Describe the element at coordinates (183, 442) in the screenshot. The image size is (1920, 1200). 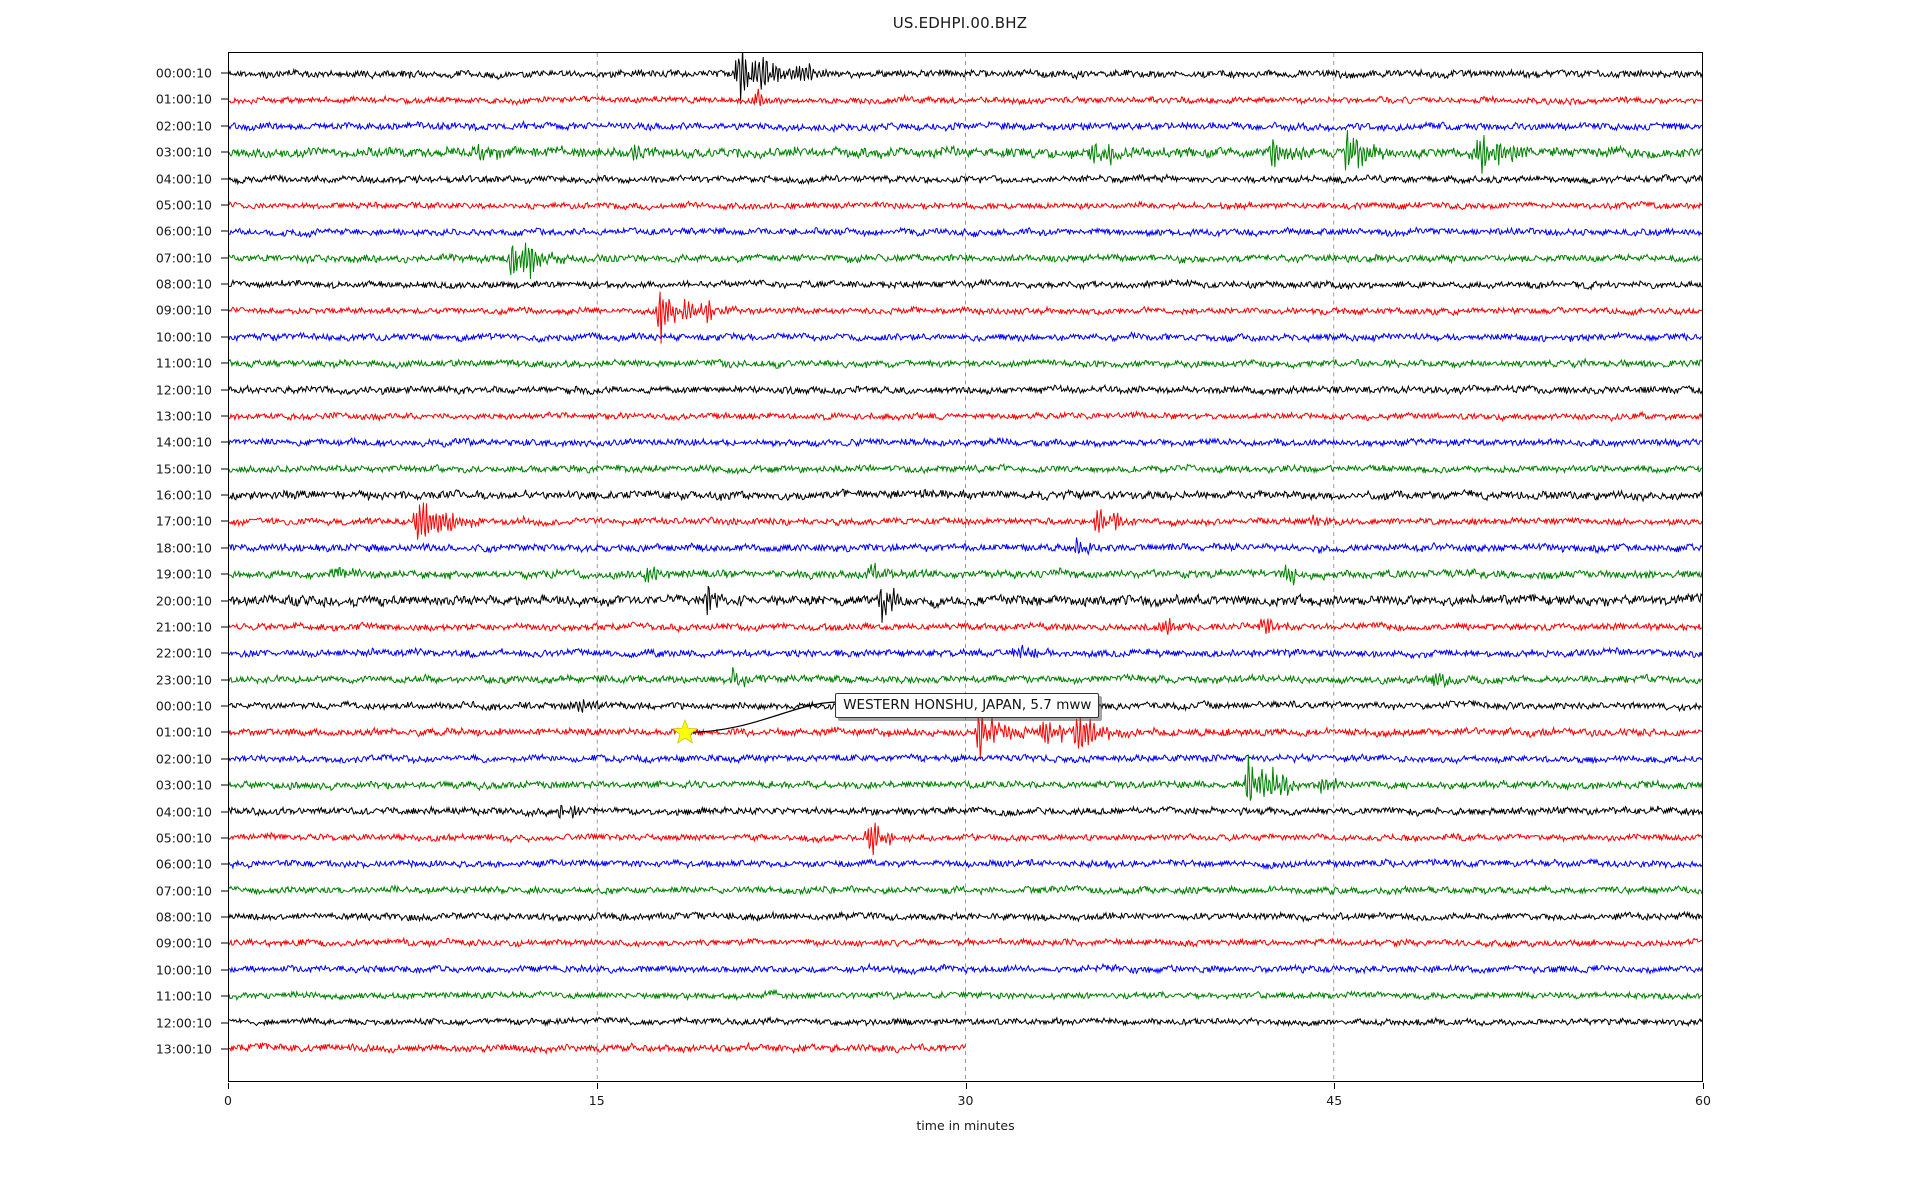
I see `y-tick-label: 14:00:10` at that location.